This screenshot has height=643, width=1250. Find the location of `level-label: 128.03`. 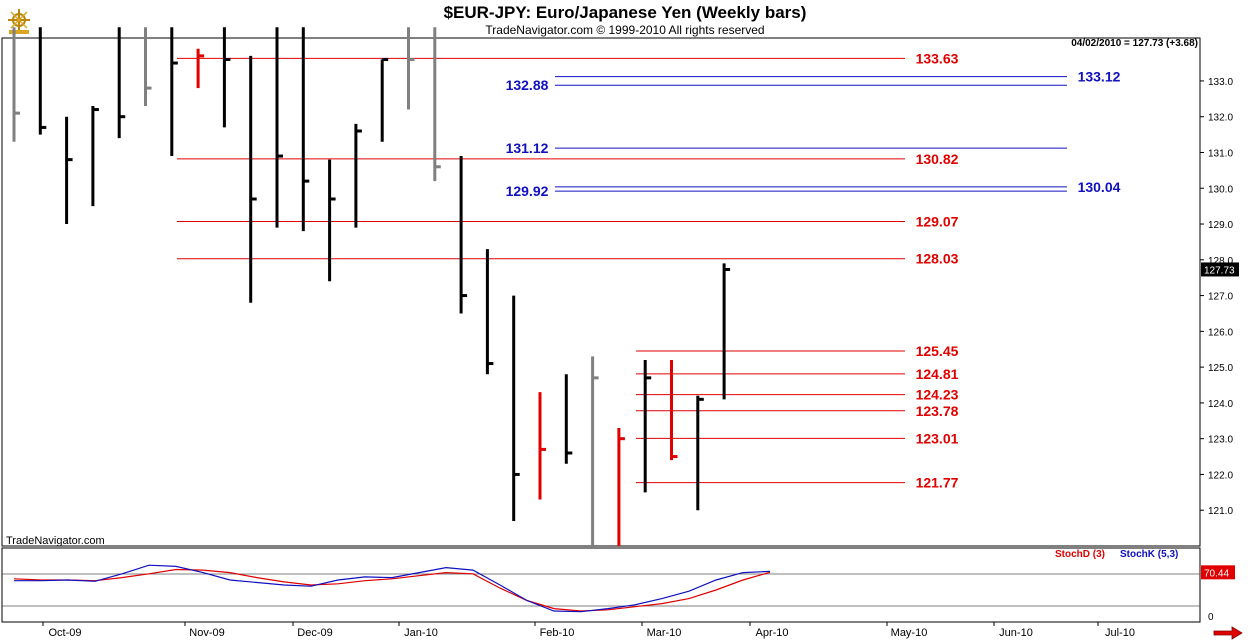

level-label: 128.03 is located at coordinates (937, 259).